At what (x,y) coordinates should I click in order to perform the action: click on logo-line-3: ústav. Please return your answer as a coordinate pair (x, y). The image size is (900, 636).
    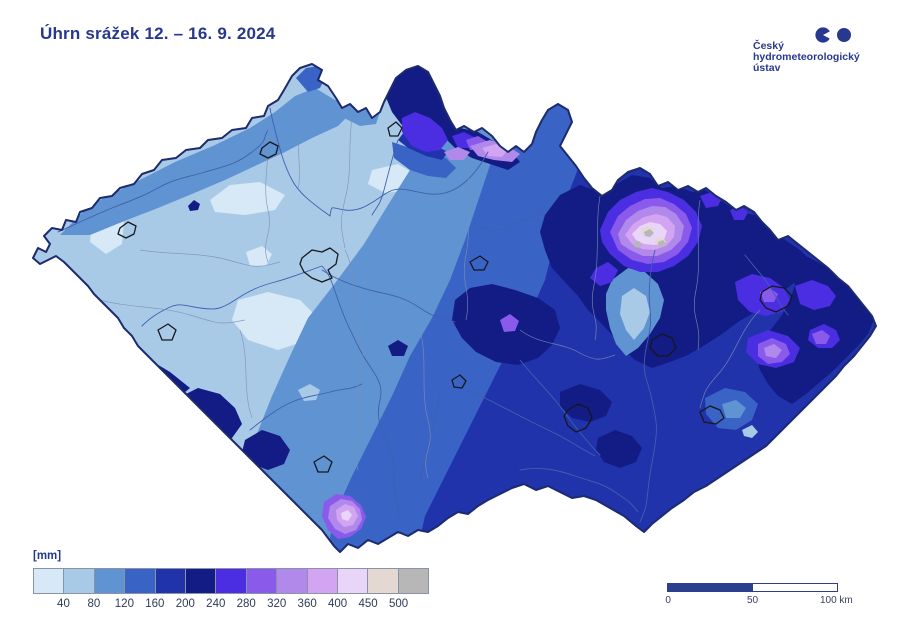
    Looking at the image, I should click on (767, 68).